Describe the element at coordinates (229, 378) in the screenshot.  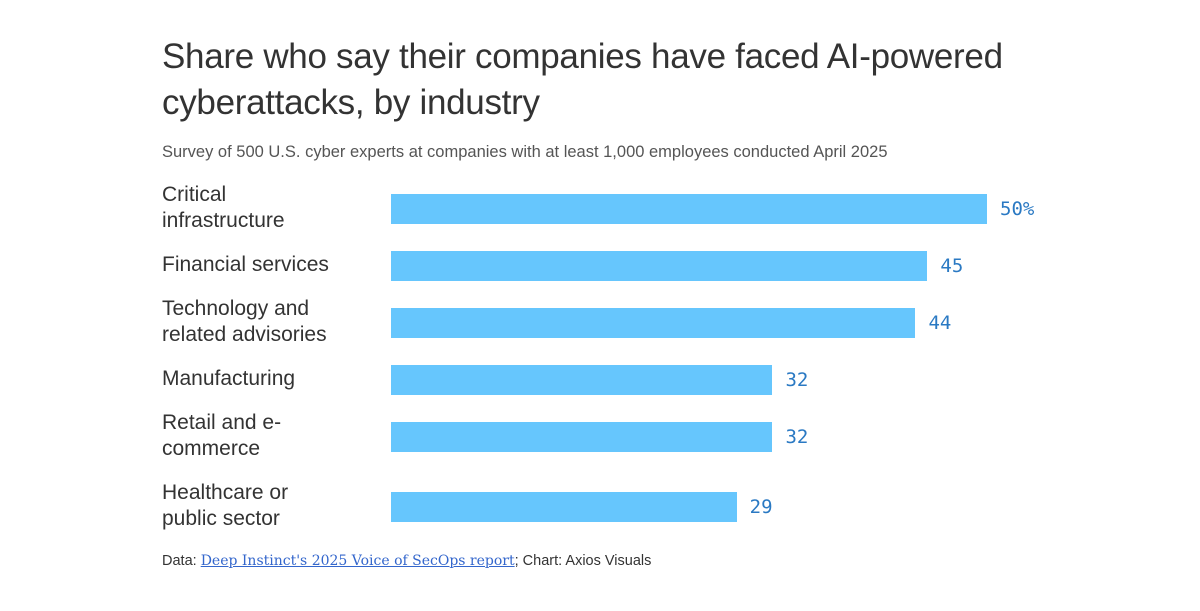
I see `category-label-line: Manufacturing` at that location.